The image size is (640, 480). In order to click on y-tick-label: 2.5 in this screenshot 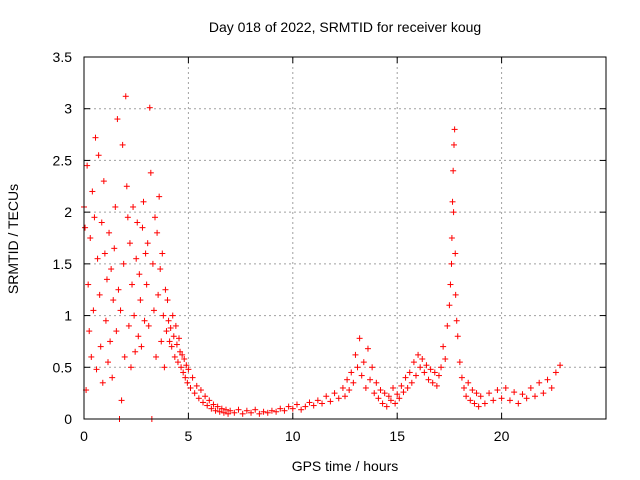, I will do `click(63, 160)`.